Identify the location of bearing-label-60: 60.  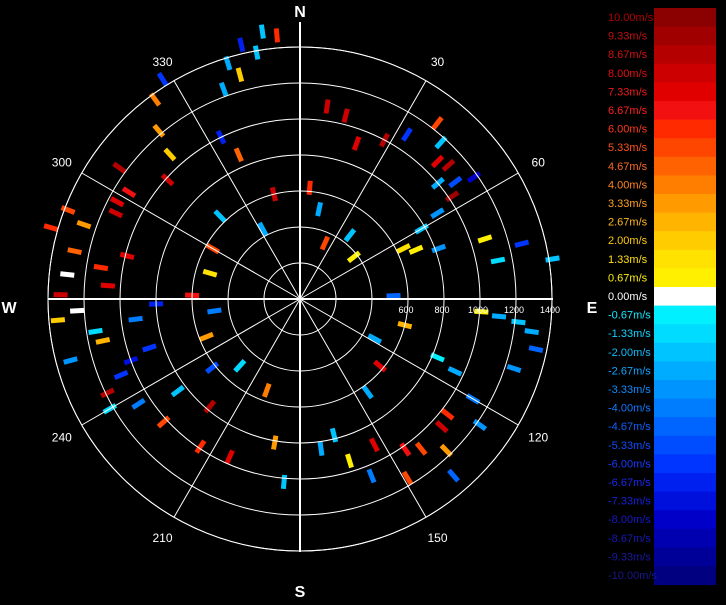
(539, 163).